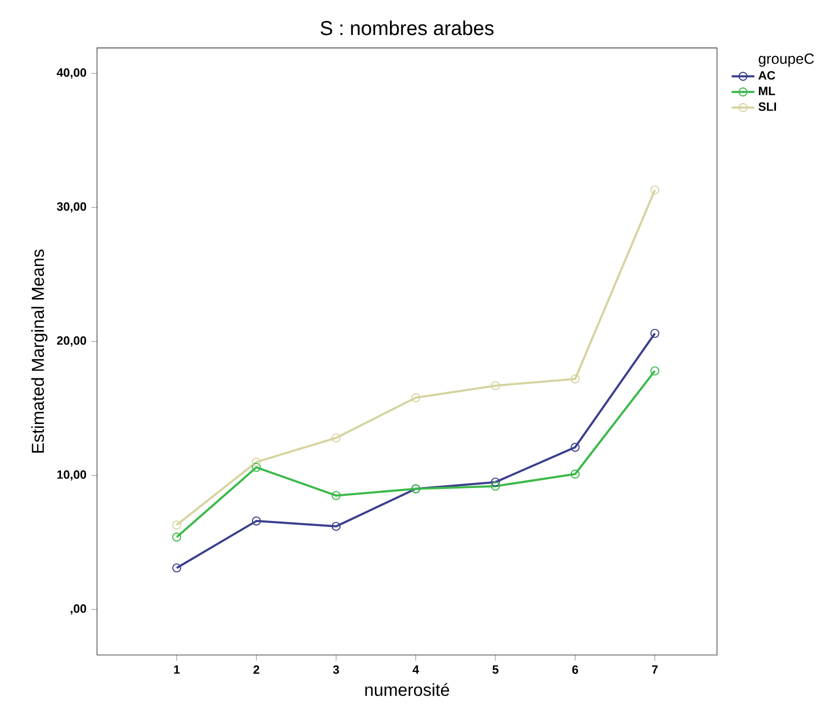 The width and height of the screenshot is (823, 704). I want to click on y-axis-title: Estimated Marginal Means, so click(39, 351).